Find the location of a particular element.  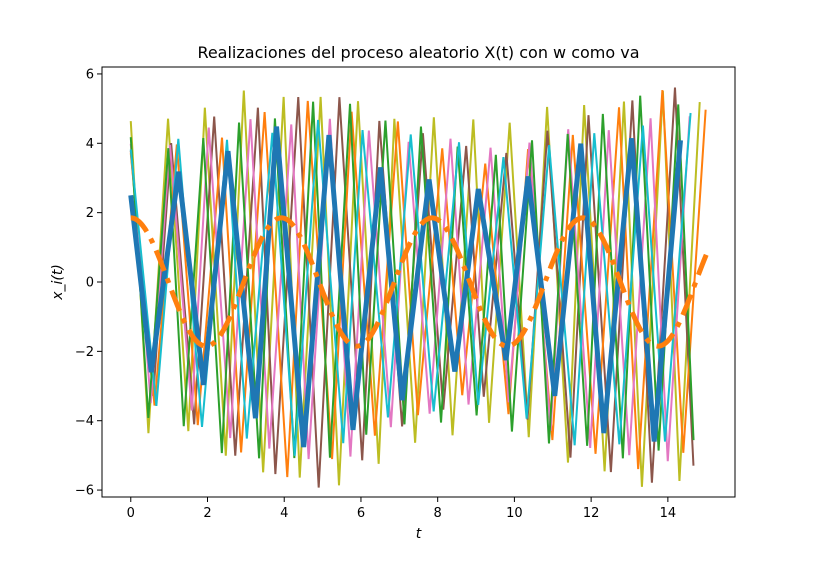

y-ticks: −6 −4 −2 0 2 4 6 is located at coordinates (88, 283).